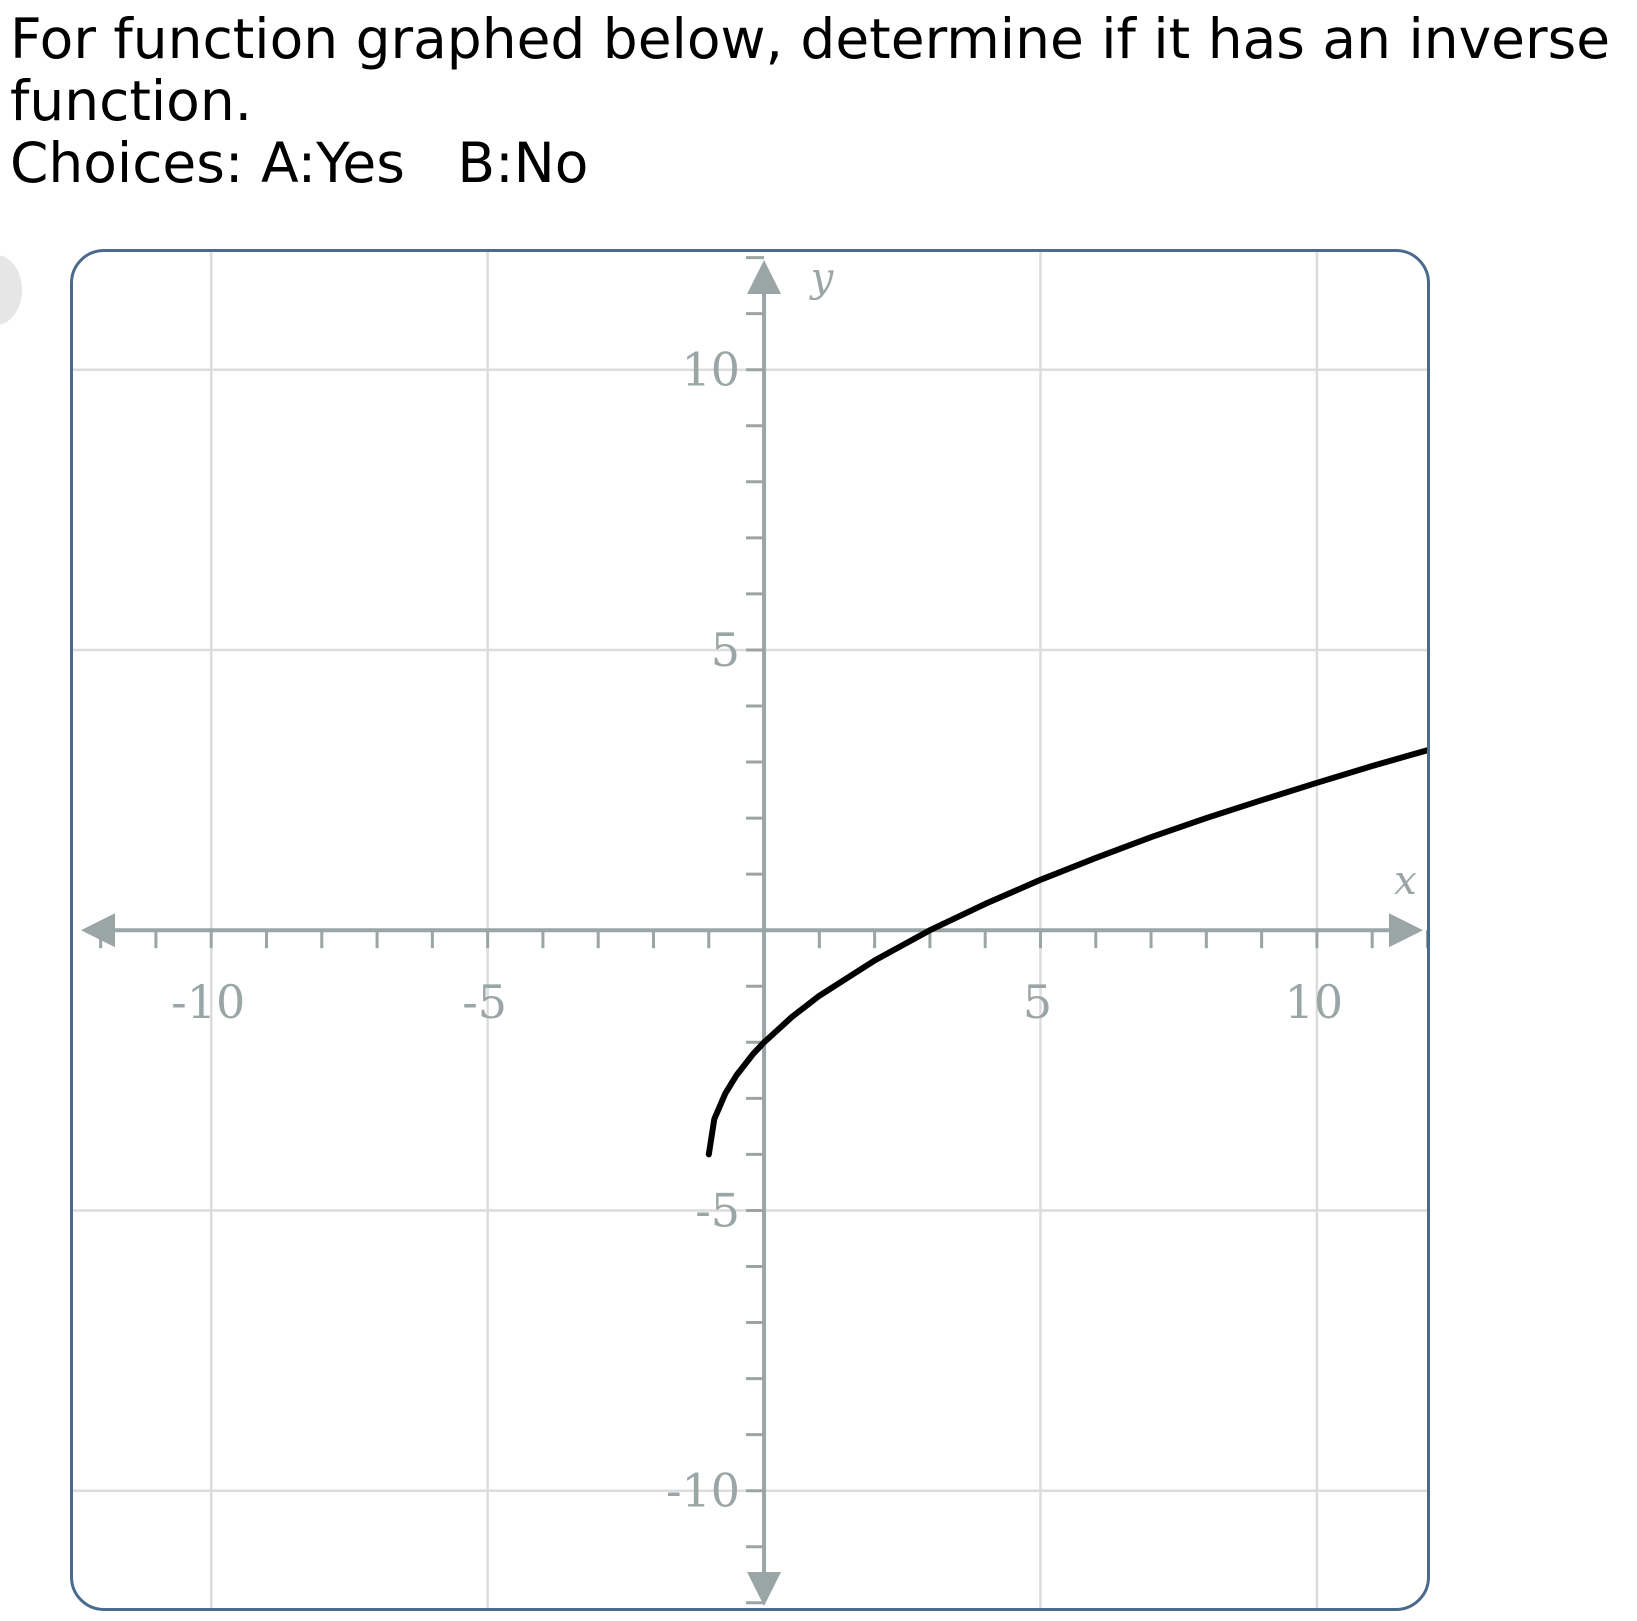 Image resolution: width=1637 pixels, height=1621 pixels. Describe the element at coordinates (208, 1002) in the screenshot. I see `x-tick-label--10: -10` at that location.